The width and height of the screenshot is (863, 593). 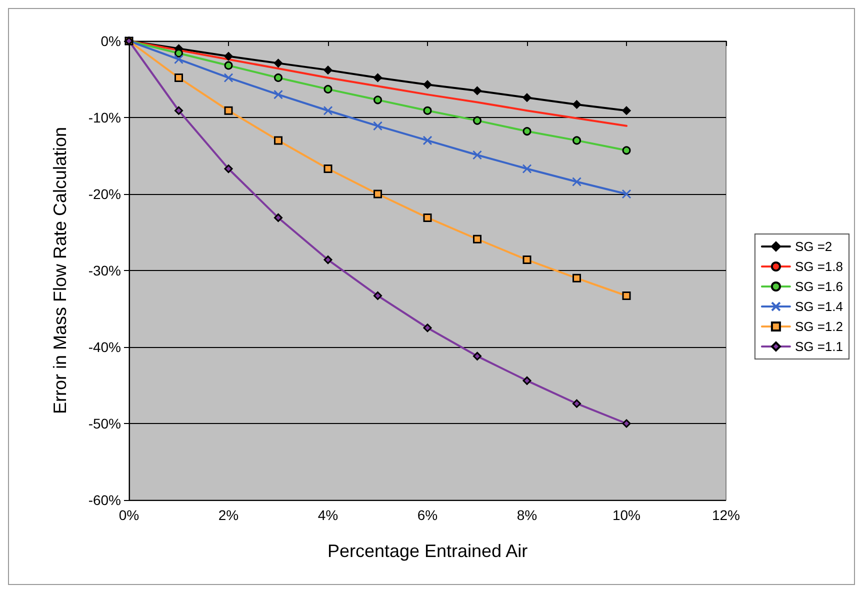 What do you see at coordinates (104, 118) in the screenshot?
I see `y-tick-label: -10%` at bounding box center [104, 118].